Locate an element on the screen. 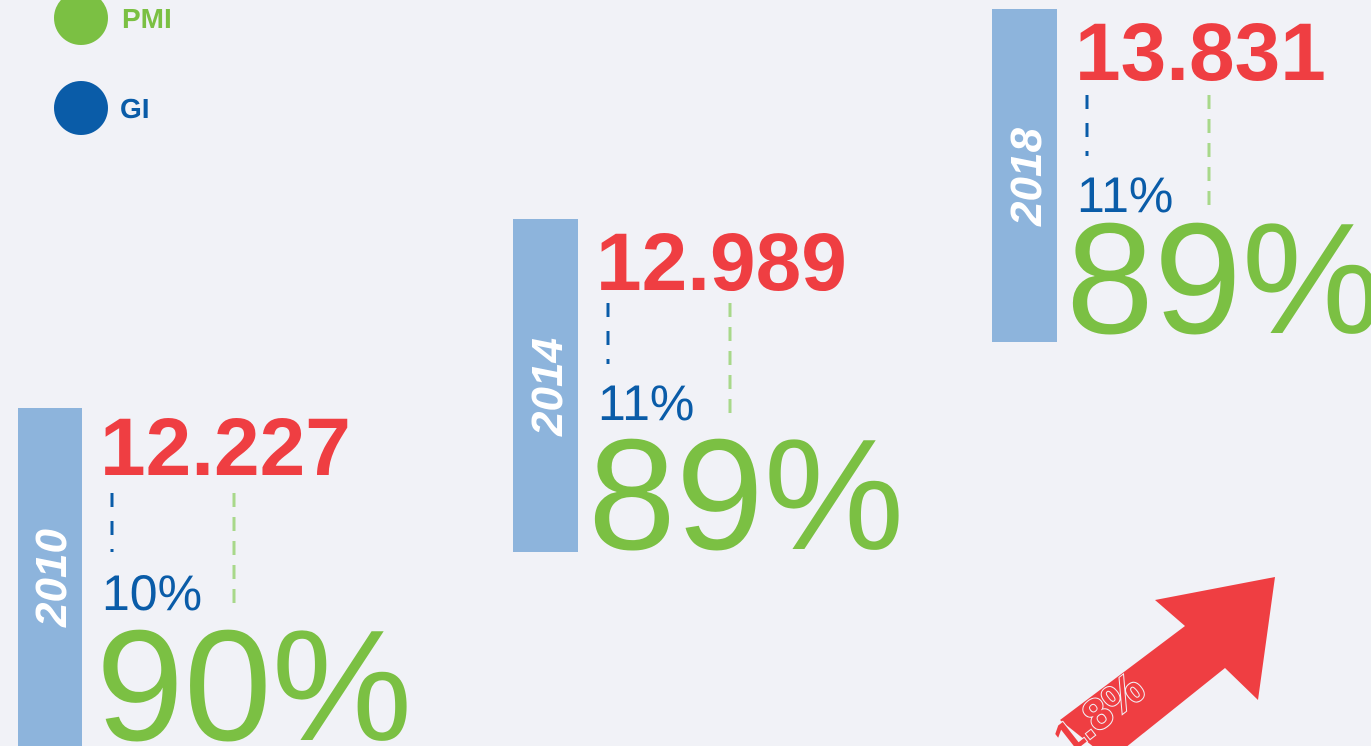 This screenshot has width=1371, height=746. total-value: 13.831 is located at coordinates (1200, 52).